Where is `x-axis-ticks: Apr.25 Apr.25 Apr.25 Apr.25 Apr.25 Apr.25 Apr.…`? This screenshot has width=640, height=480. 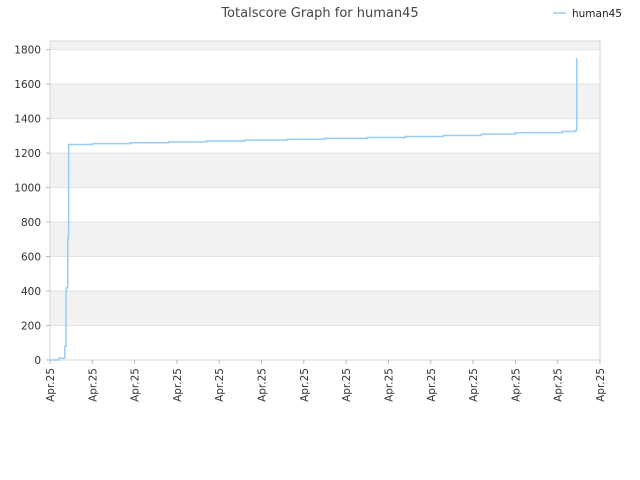 x-axis-ticks: Apr.25 Apr.25 Apr.25 Apr.25 Apr.25 Apr.25 Apr.… is located at coordinates (326, 381).